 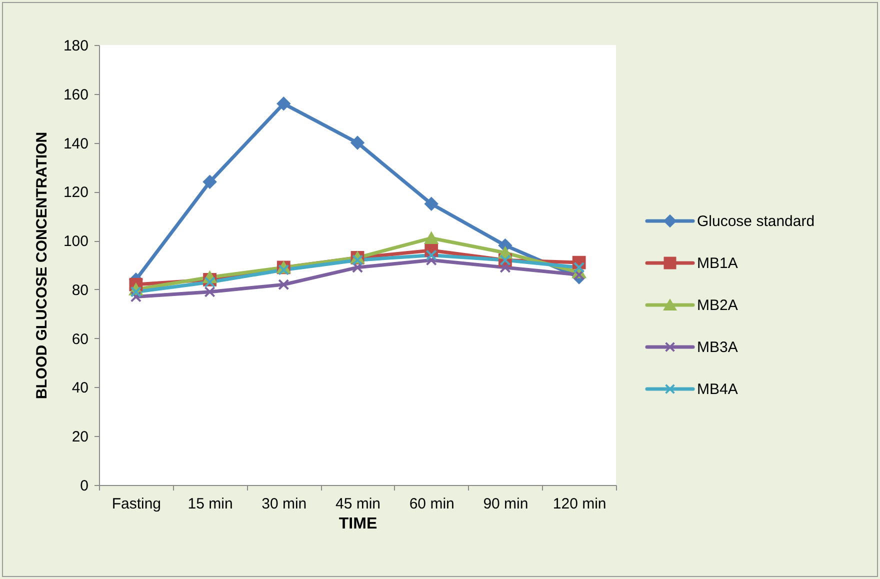 What do you see at coordinates (717, 305) in the screenshot?
I see `legend-label: MB2A` at bounding box center [717, 305].